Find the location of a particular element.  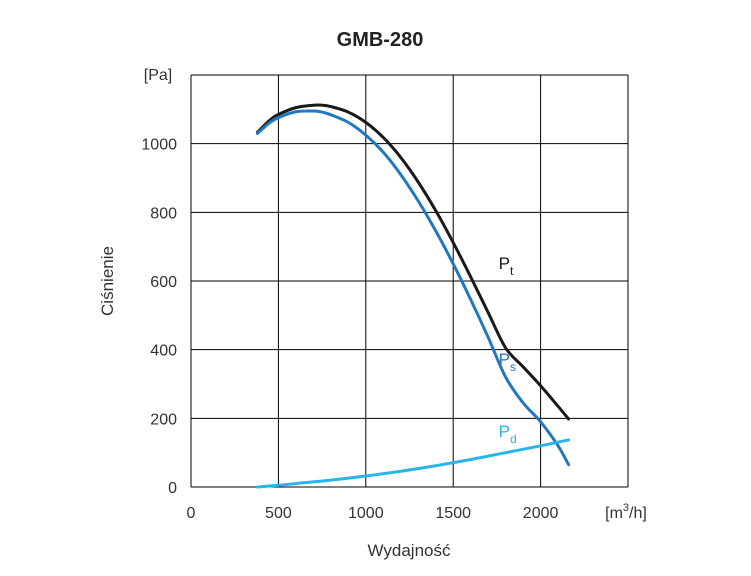

y-tick-label: 400 is located at coordinates (163, 351).